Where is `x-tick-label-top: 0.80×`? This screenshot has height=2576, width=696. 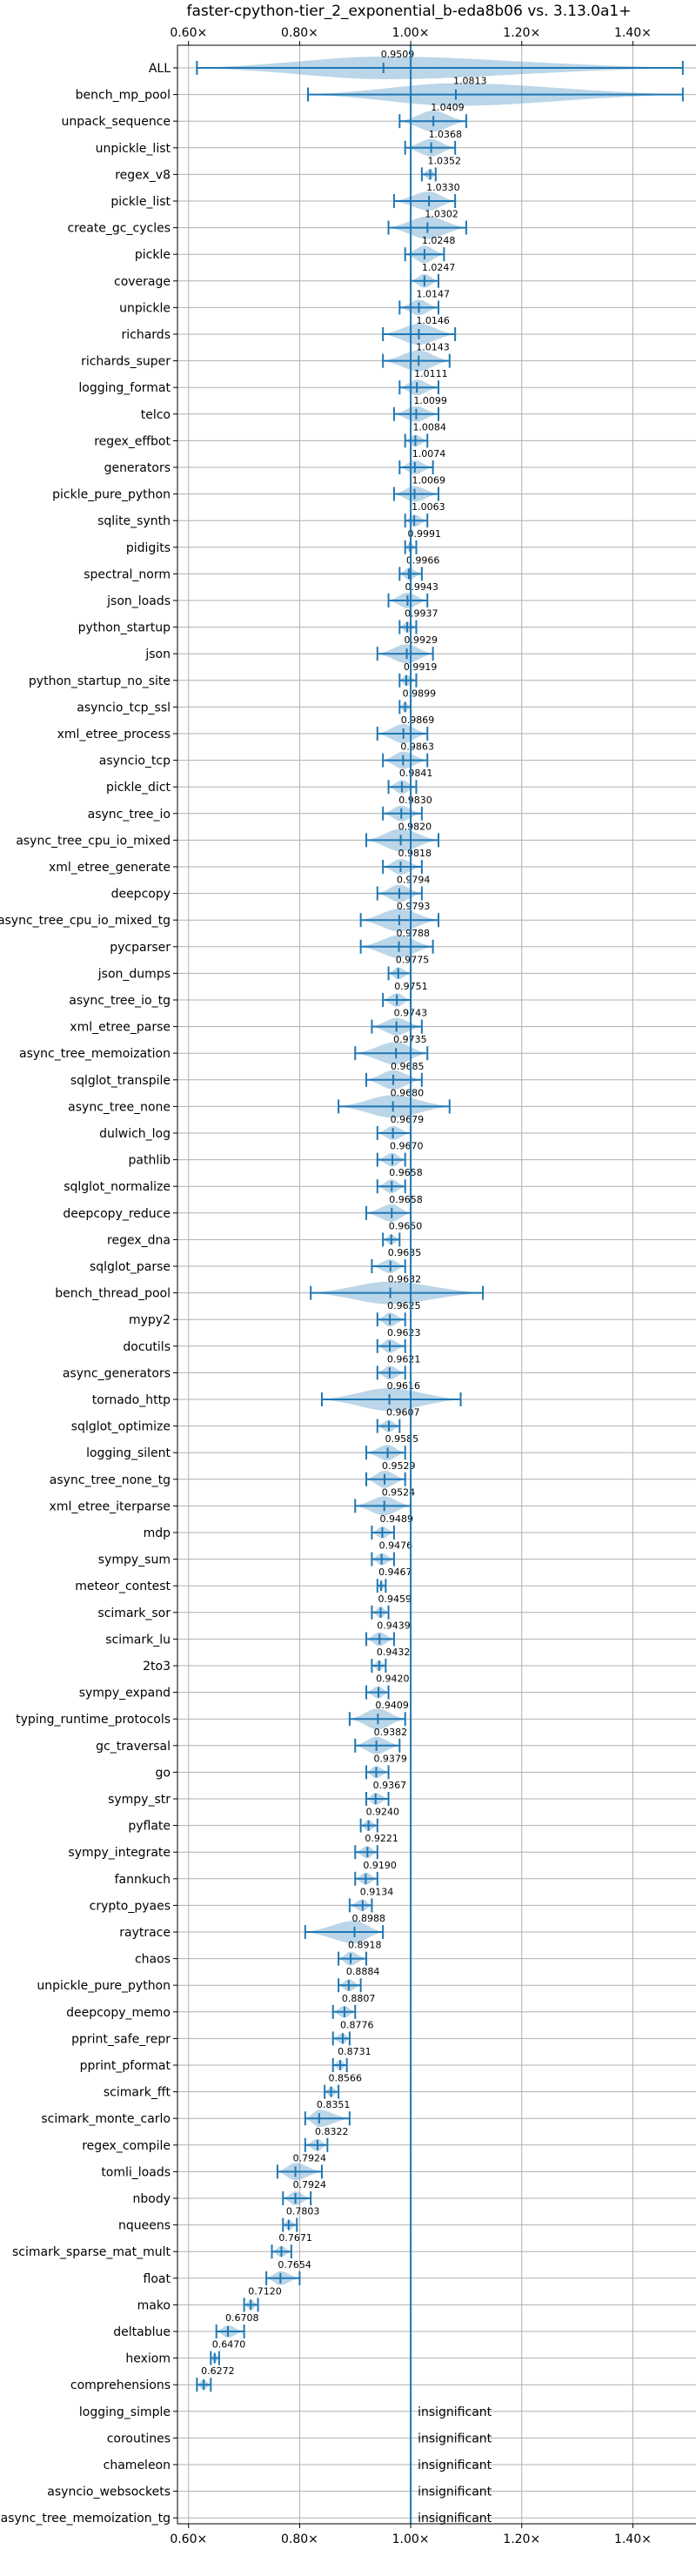 x-tick-label-top: 0.80× is located at coordinates (299, 33).